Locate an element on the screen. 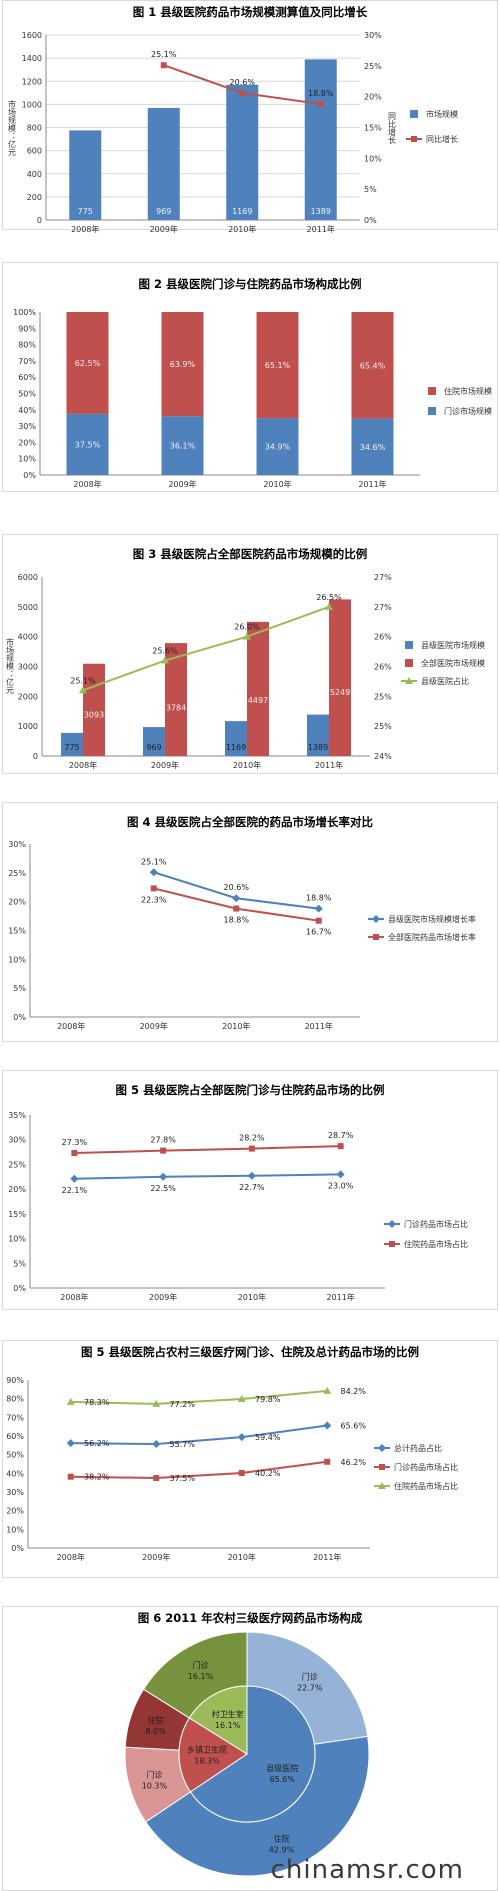 This screenshot has height=1891, width=500. f5-point-label: 22.7% is located at coordinates (252, 1187).